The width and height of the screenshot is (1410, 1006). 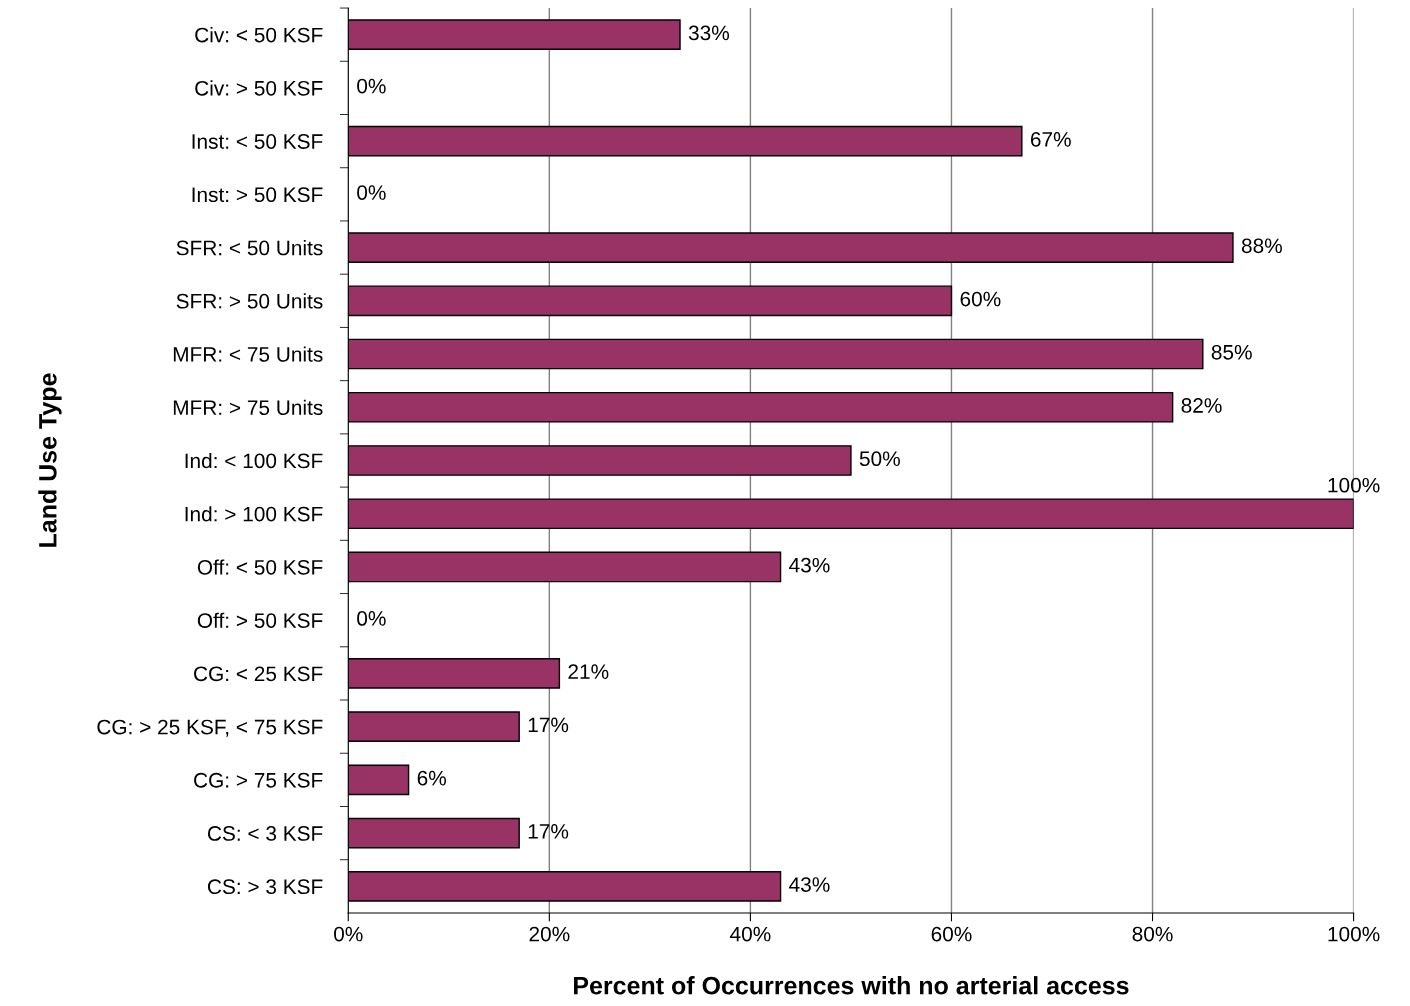 I want to click on data-label: 85%, so click(x=1231, y=352).